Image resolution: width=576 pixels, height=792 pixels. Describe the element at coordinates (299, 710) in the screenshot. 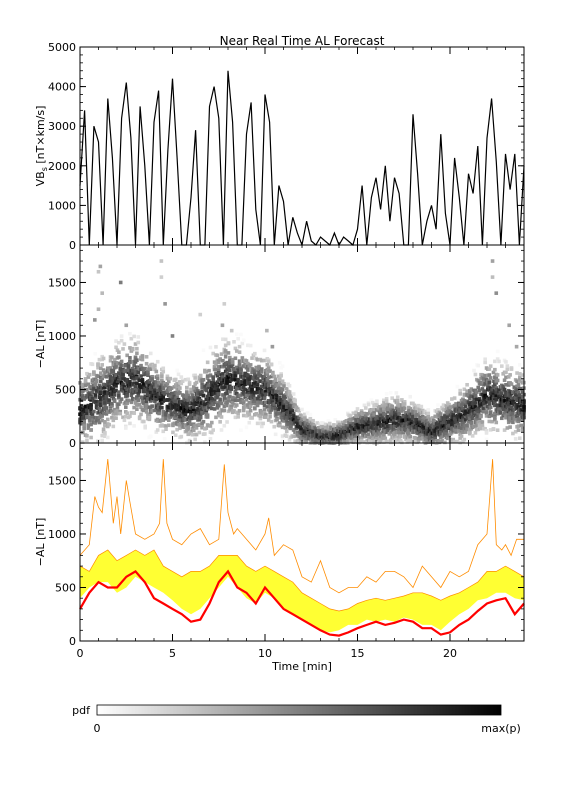

I see `colorbar-gradient` at that location.